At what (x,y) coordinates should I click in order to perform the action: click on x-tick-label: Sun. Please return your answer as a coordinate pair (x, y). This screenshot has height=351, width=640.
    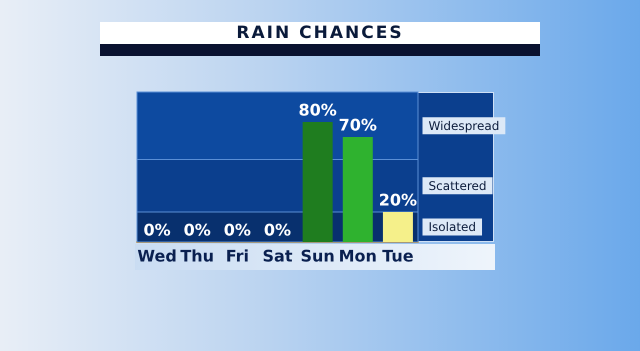
    Looking at the image, I should click on (317, 256).